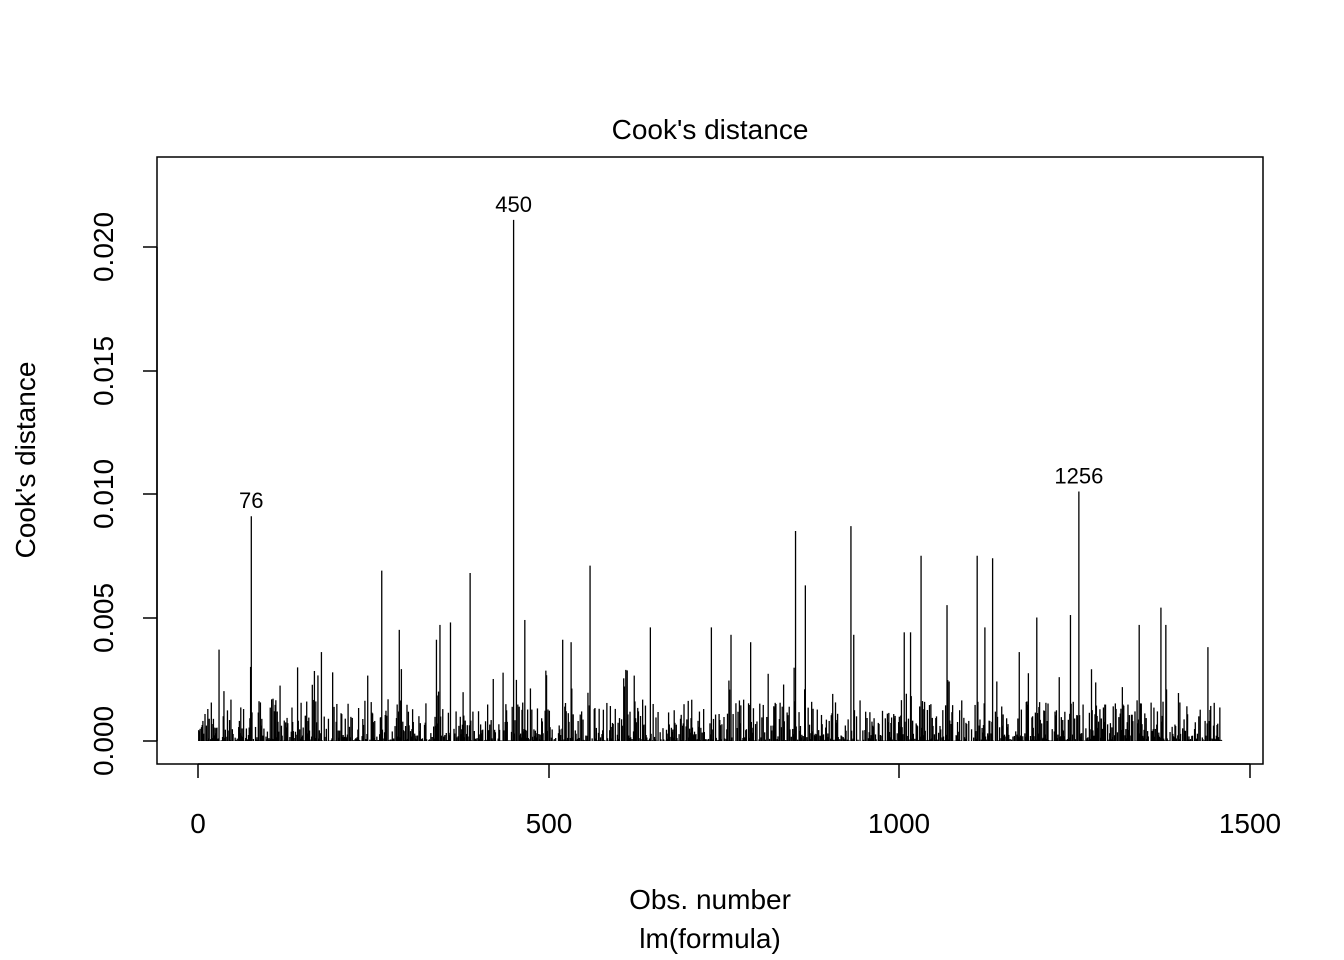 The height and width of the screenshot is (960, 1344). What do you see at coordinates (710, 938) in the screenshot?
I see `chart-subtitle: lm(formula)` at bounding box center [710, 938].